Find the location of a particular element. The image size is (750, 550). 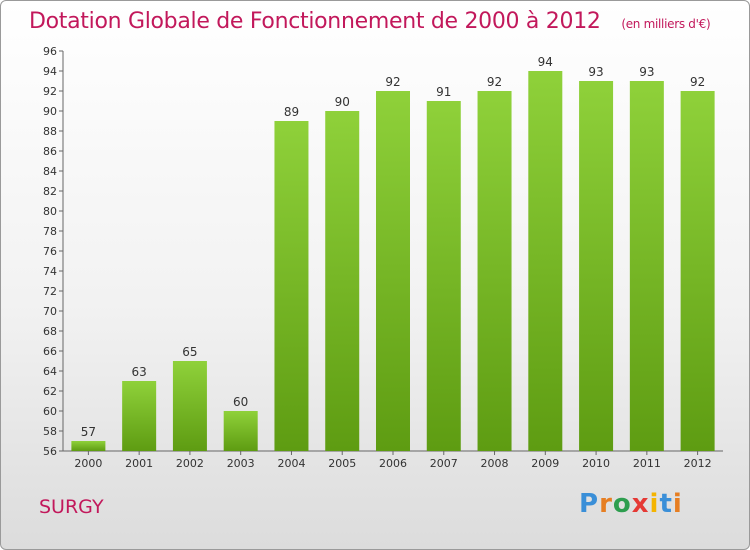

bar-value-label: 63 is located at coordinates (139, 372).